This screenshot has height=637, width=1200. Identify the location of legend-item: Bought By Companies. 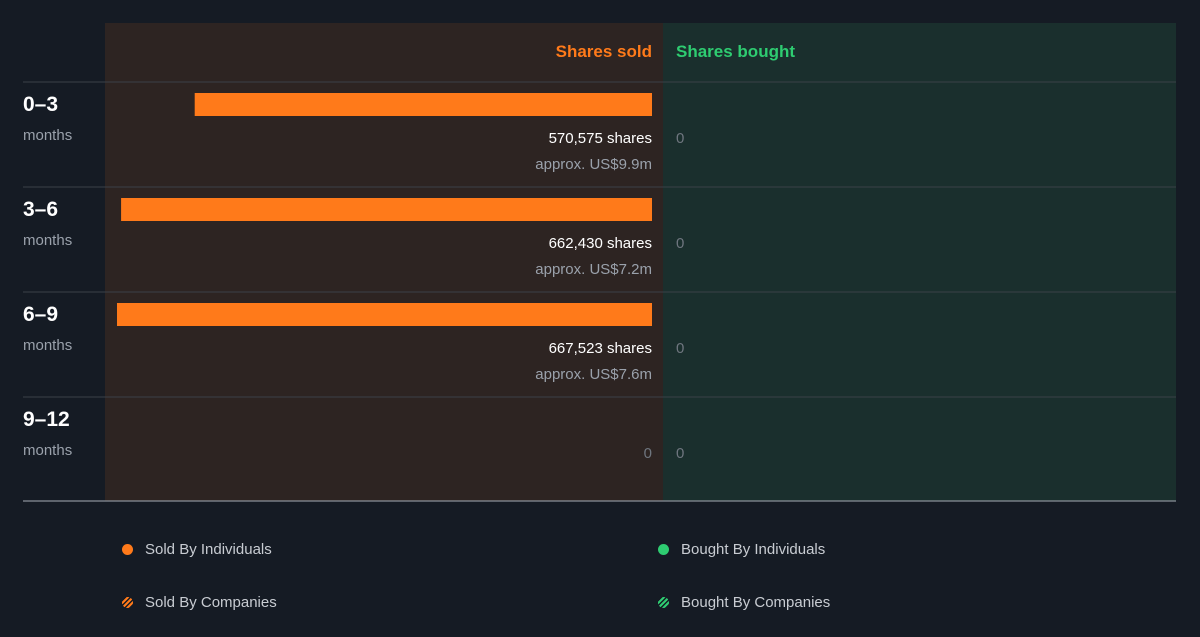
(744, 602).